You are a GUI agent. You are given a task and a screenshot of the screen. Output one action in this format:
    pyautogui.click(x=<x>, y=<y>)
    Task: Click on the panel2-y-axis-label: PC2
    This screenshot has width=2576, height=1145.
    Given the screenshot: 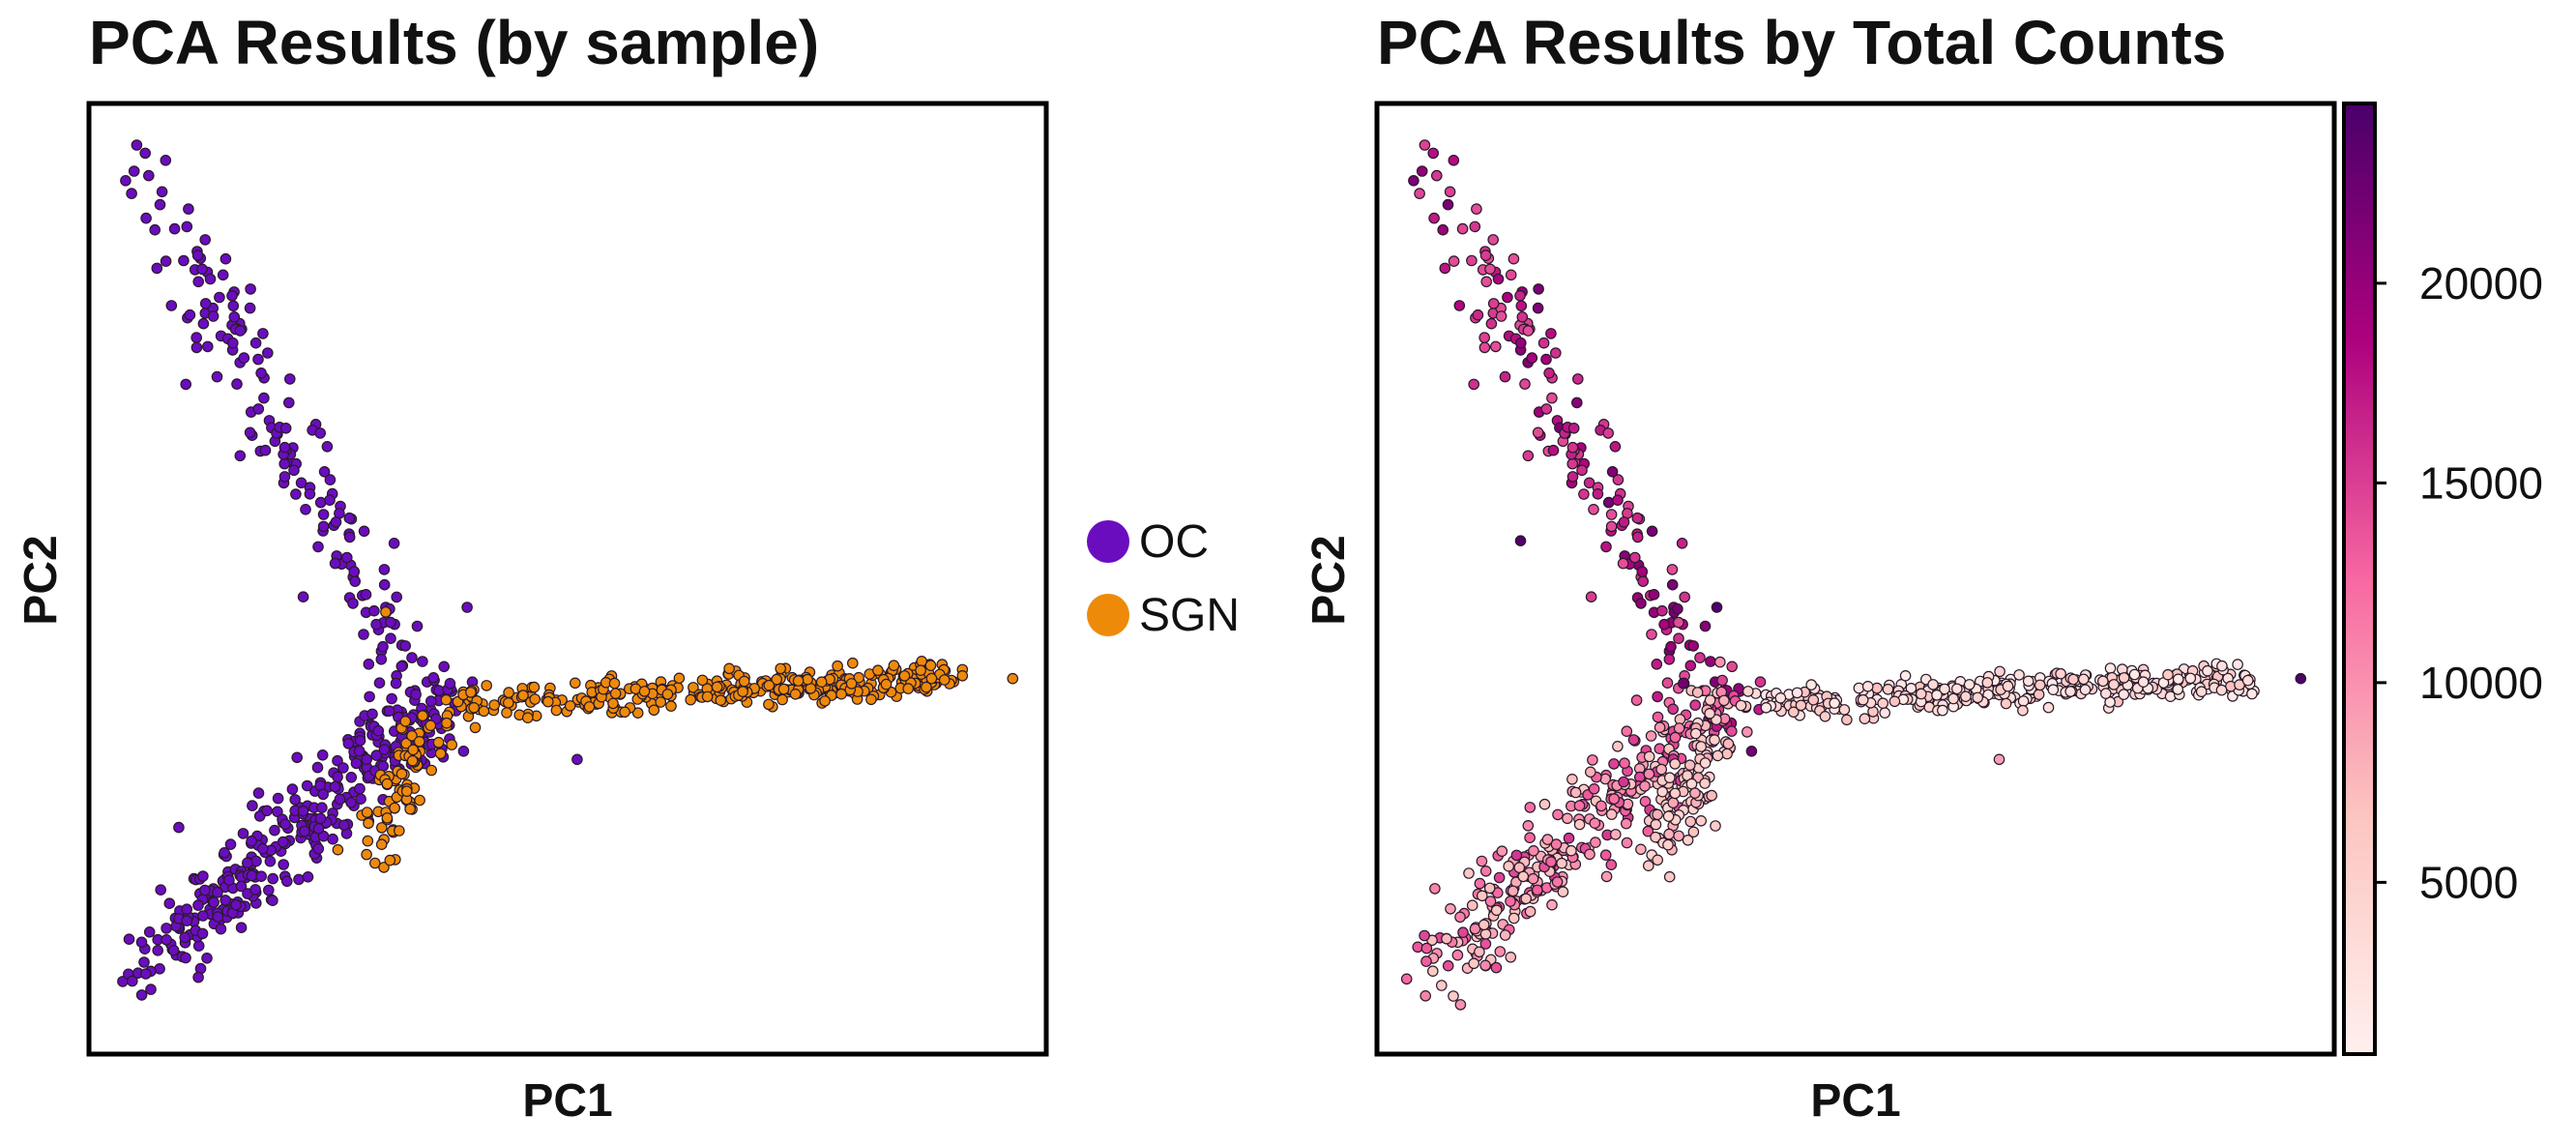 What is the action you would take?
    pyautogui.click(x=1329, y=580)
    